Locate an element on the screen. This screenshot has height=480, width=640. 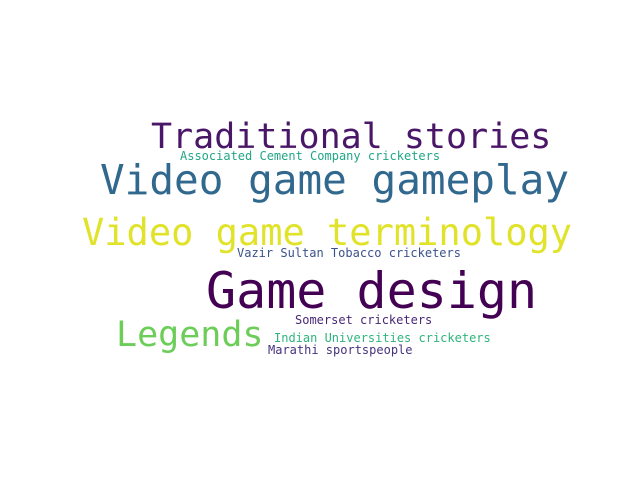
word-indian-universities-cricketers: Indian Universities cricketers is located at coordinates (382, 338).